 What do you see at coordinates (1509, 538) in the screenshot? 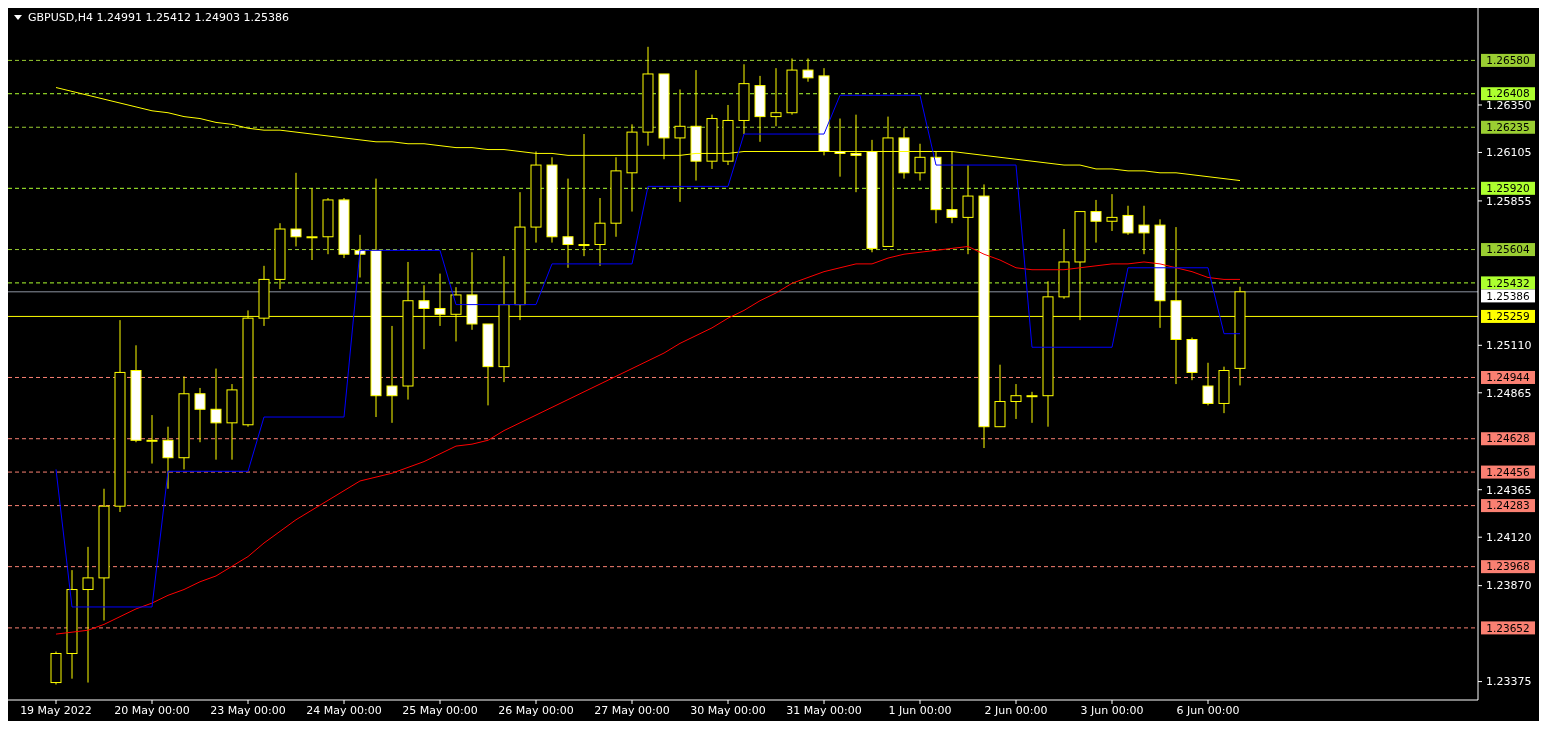
I see `y-tick-label: 1.24120` at bounding box center [1509, 538].